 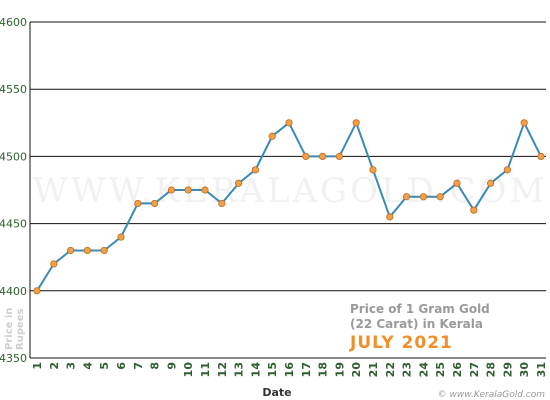 I want to click on x-tick-label: 14, so click(x=255, y=370).